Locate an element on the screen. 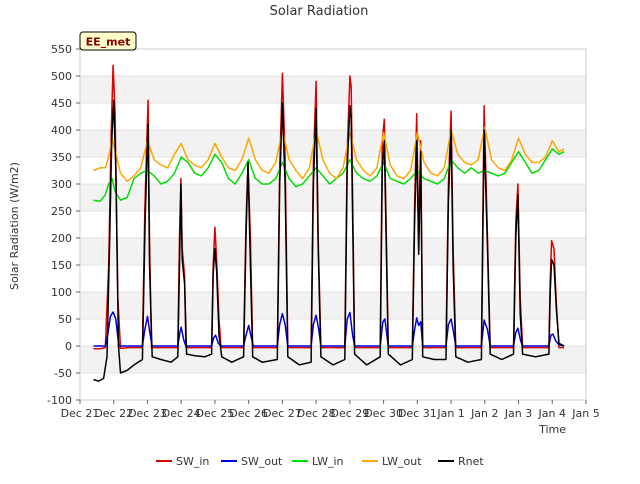 This screenshot has height=484, width=640. site-badge-label: EE_met is located at coordinates (108, 42).